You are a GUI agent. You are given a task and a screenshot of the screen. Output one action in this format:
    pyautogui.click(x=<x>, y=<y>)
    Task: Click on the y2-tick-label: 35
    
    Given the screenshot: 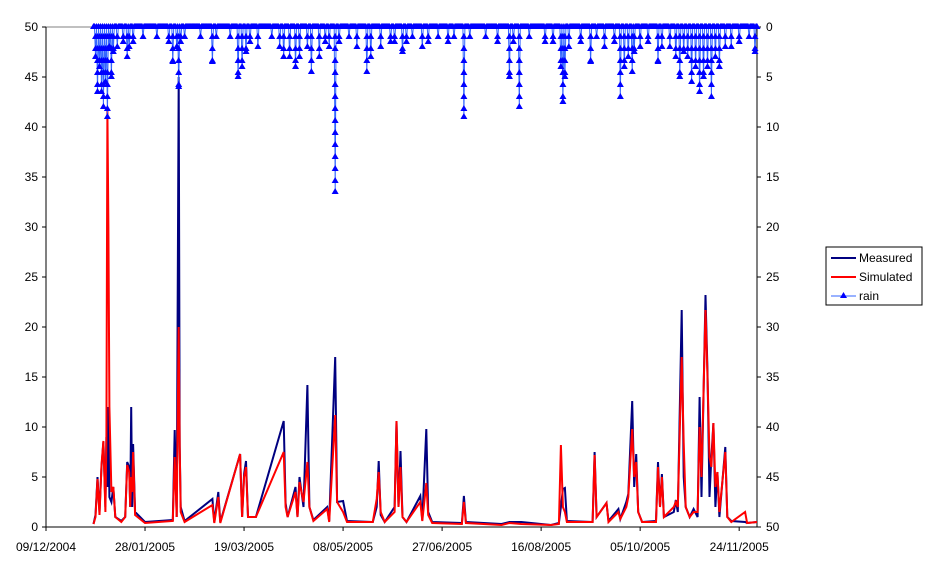 What is the action you would take?
    pyautogui.click(x=773, y=377)
    